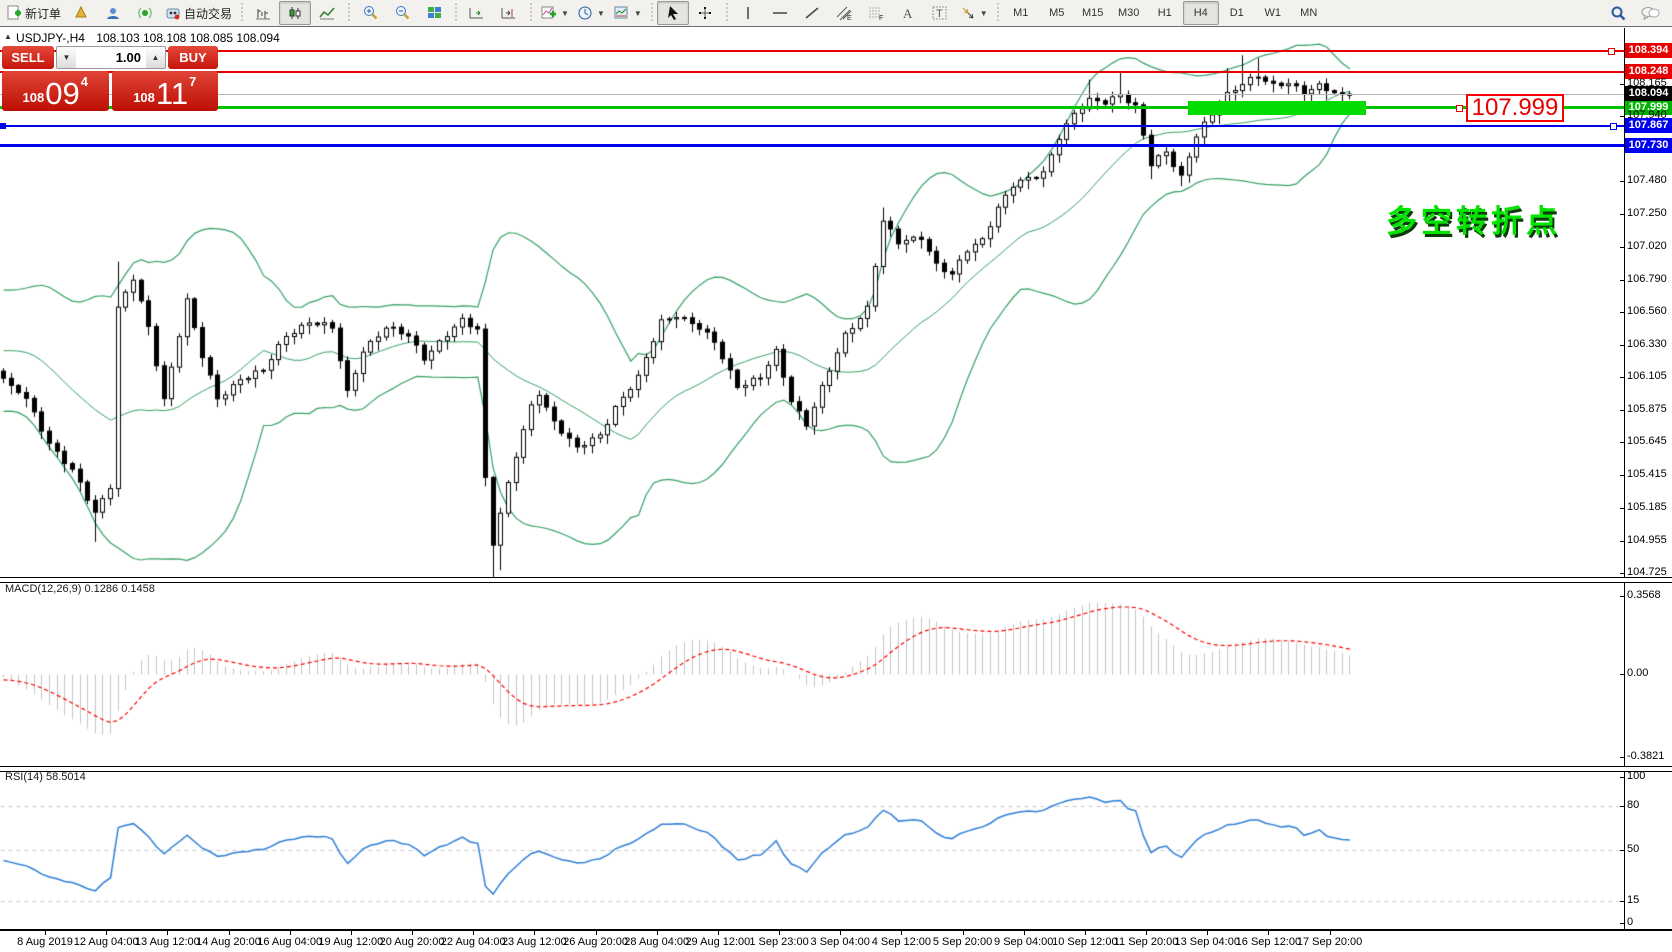 The height and width of the screenshot is (952, 1672). I want to click on community-button, so click(113, 13).